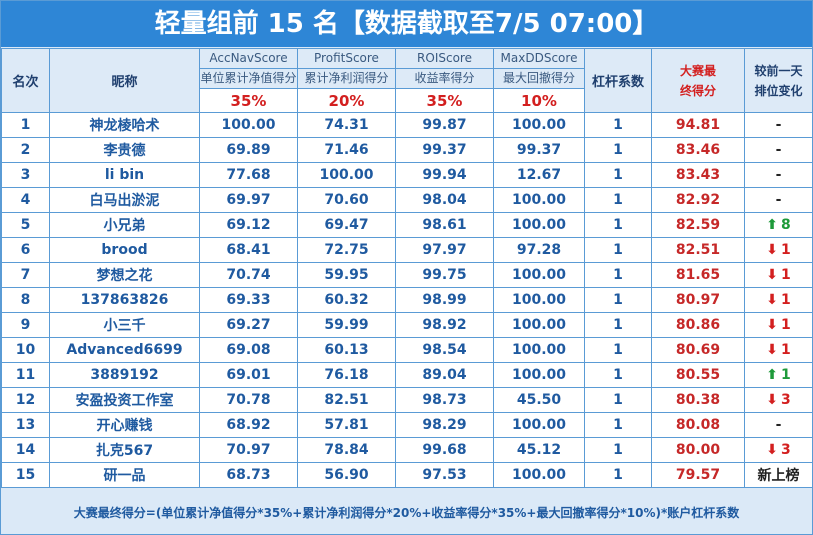 This screenshot has width=813, height=535. I want to click on rank-change-value: 3, so click(785, 450).